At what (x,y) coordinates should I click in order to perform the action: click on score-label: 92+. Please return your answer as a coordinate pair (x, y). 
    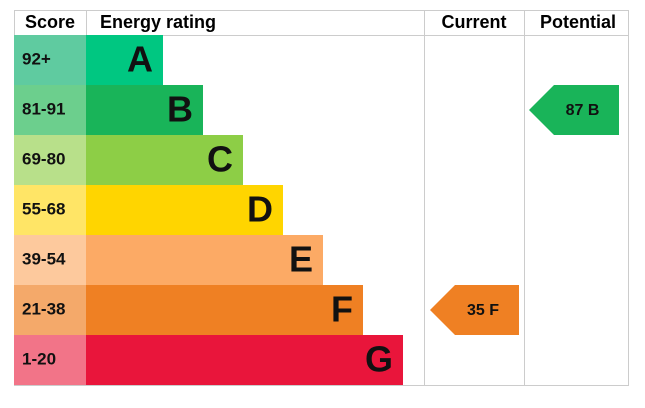
    Looking at the image, I should click on (36, 58).